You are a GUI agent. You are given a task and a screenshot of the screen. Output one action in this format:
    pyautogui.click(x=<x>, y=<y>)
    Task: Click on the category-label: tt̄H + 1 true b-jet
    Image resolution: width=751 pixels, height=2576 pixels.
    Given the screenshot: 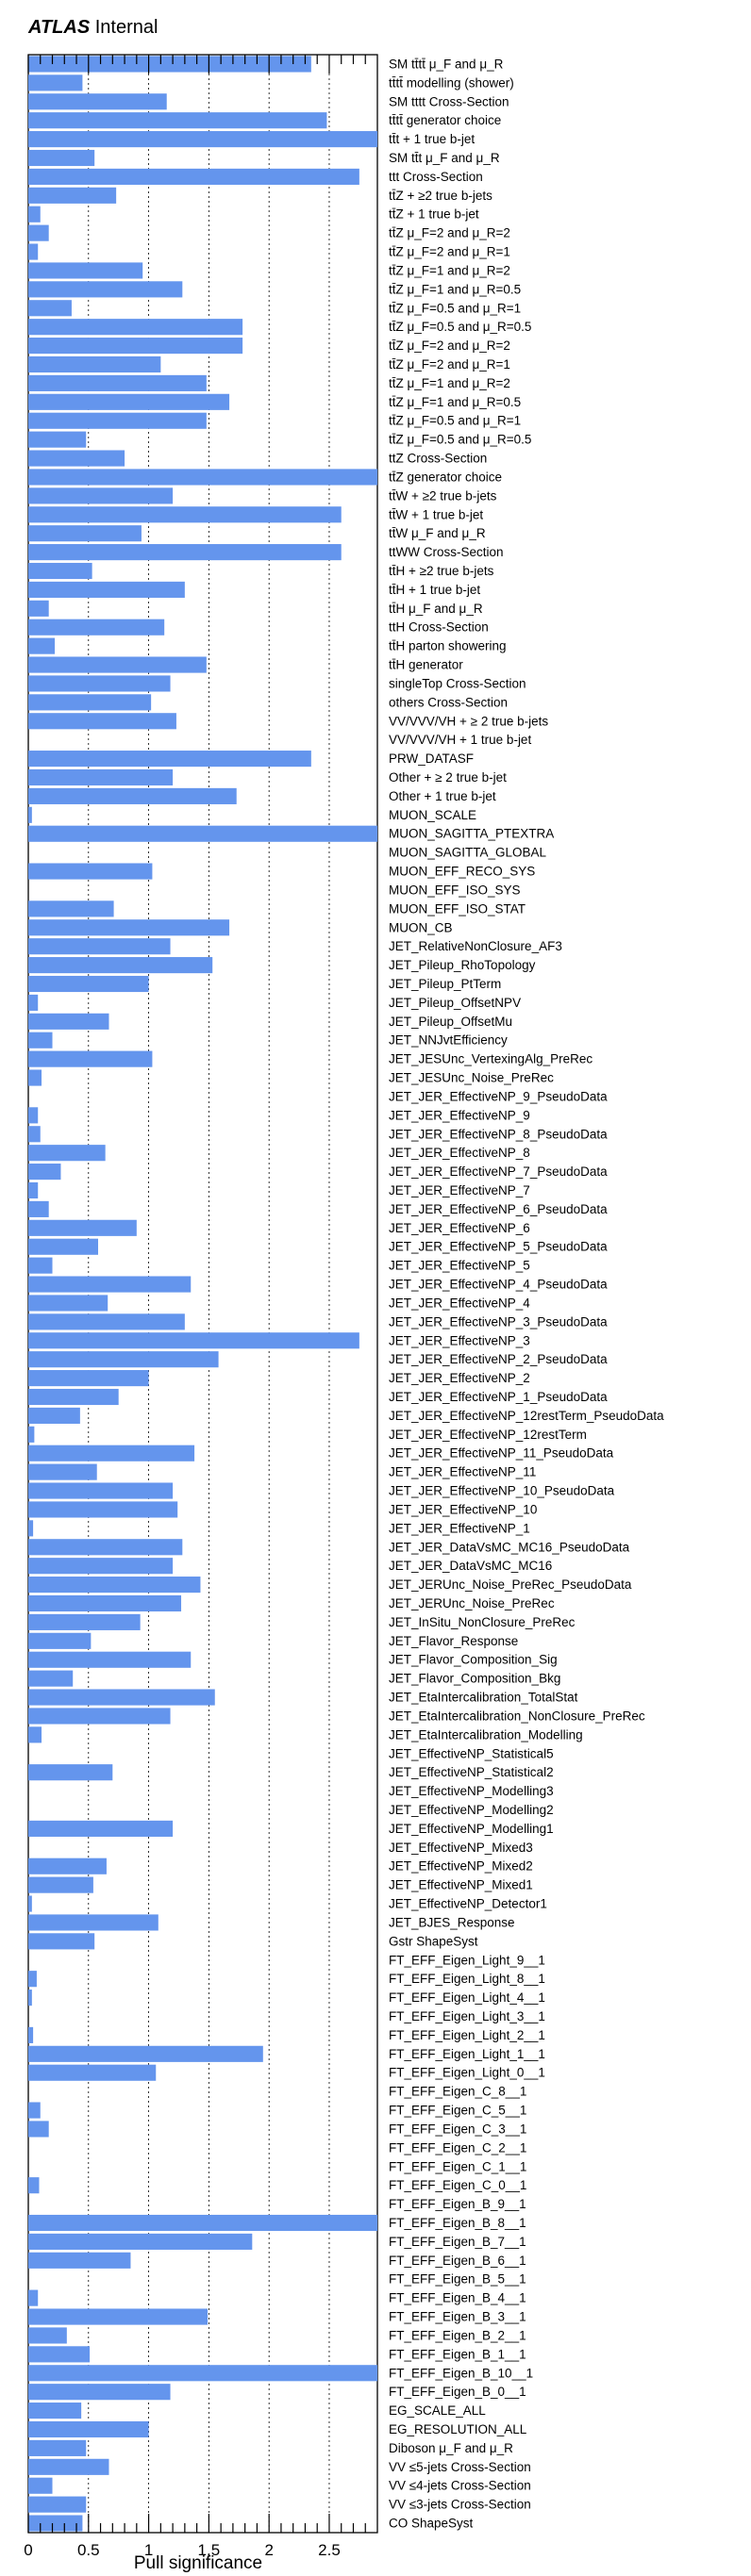 What is the action you would take?
    pyautogui.click(x=434, y=590)
    